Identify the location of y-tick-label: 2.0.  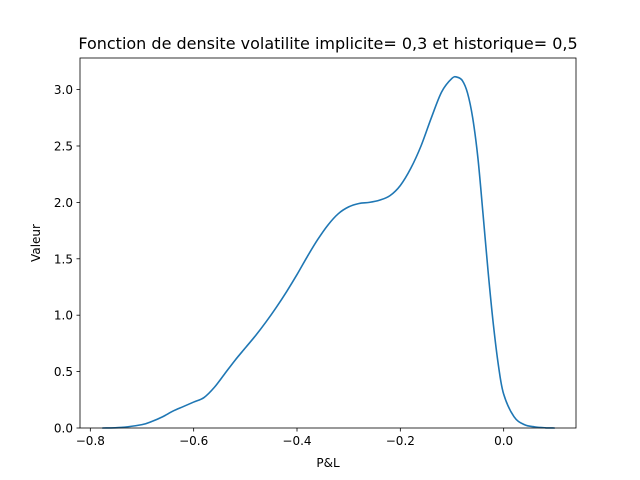
(63, 203).